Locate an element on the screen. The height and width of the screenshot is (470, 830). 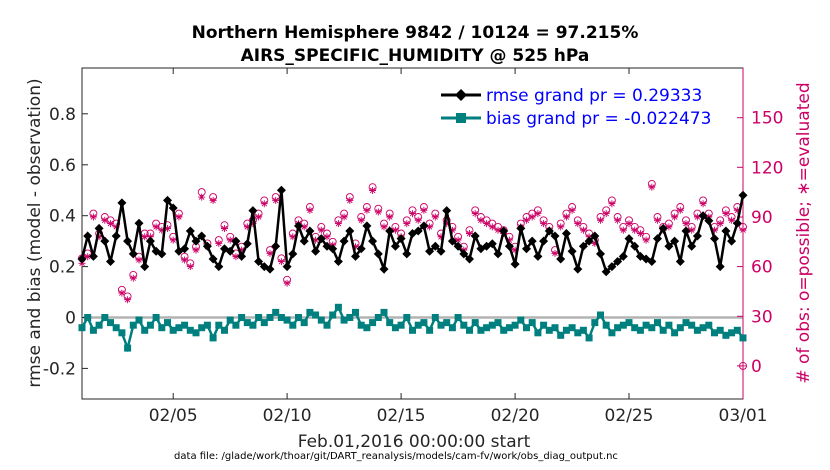
legend-rmse-swatch-marker is located at coordinates (461, 95).